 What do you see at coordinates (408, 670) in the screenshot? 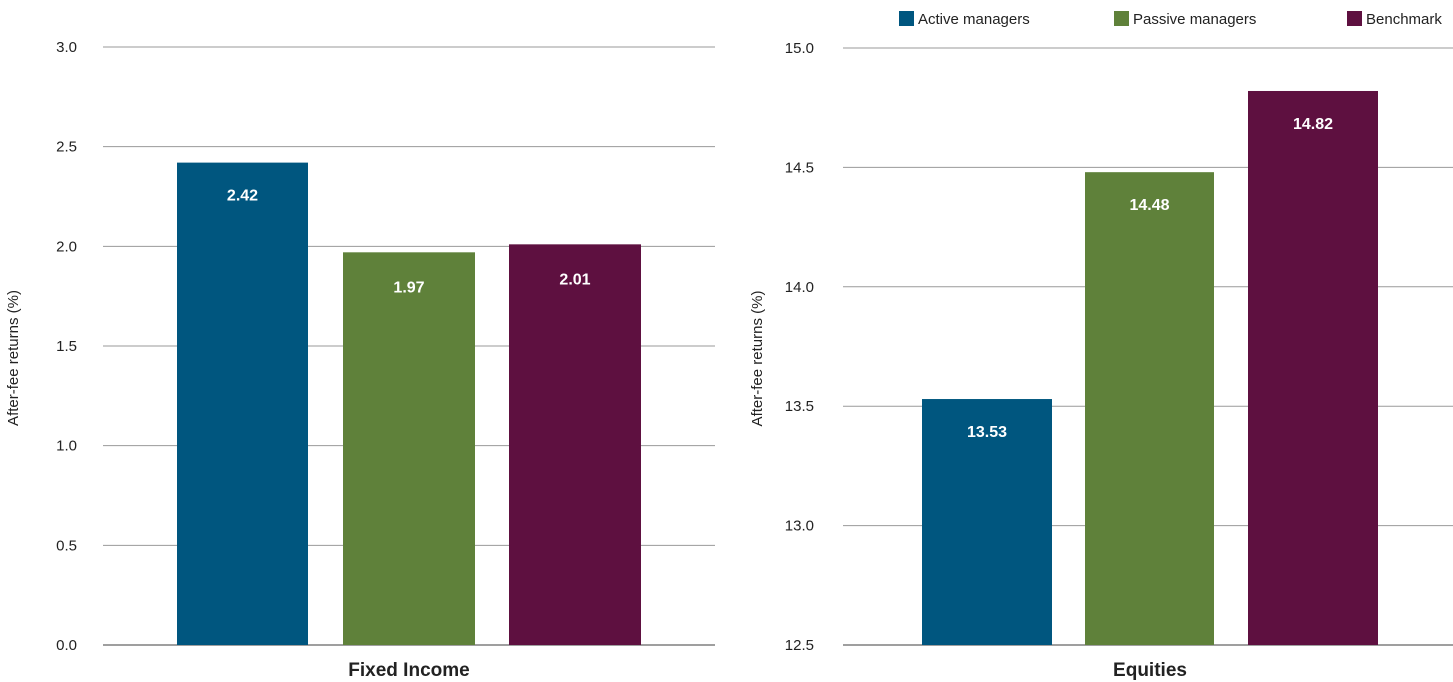
I see `fi-category-label: Fixed Income` at bounding box center [408, 670].